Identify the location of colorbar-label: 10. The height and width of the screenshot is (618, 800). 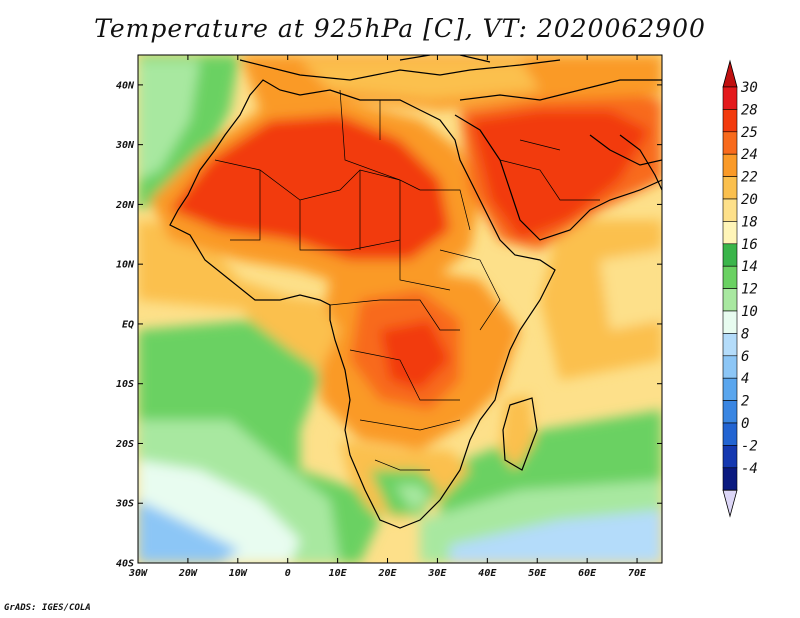
(749, 312).